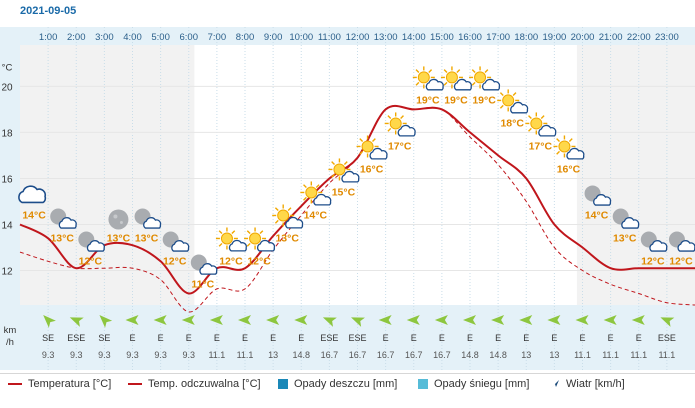 This screenshot has height=408, width=695. I want to click on hour-label: 7:00, so click(217, 37).